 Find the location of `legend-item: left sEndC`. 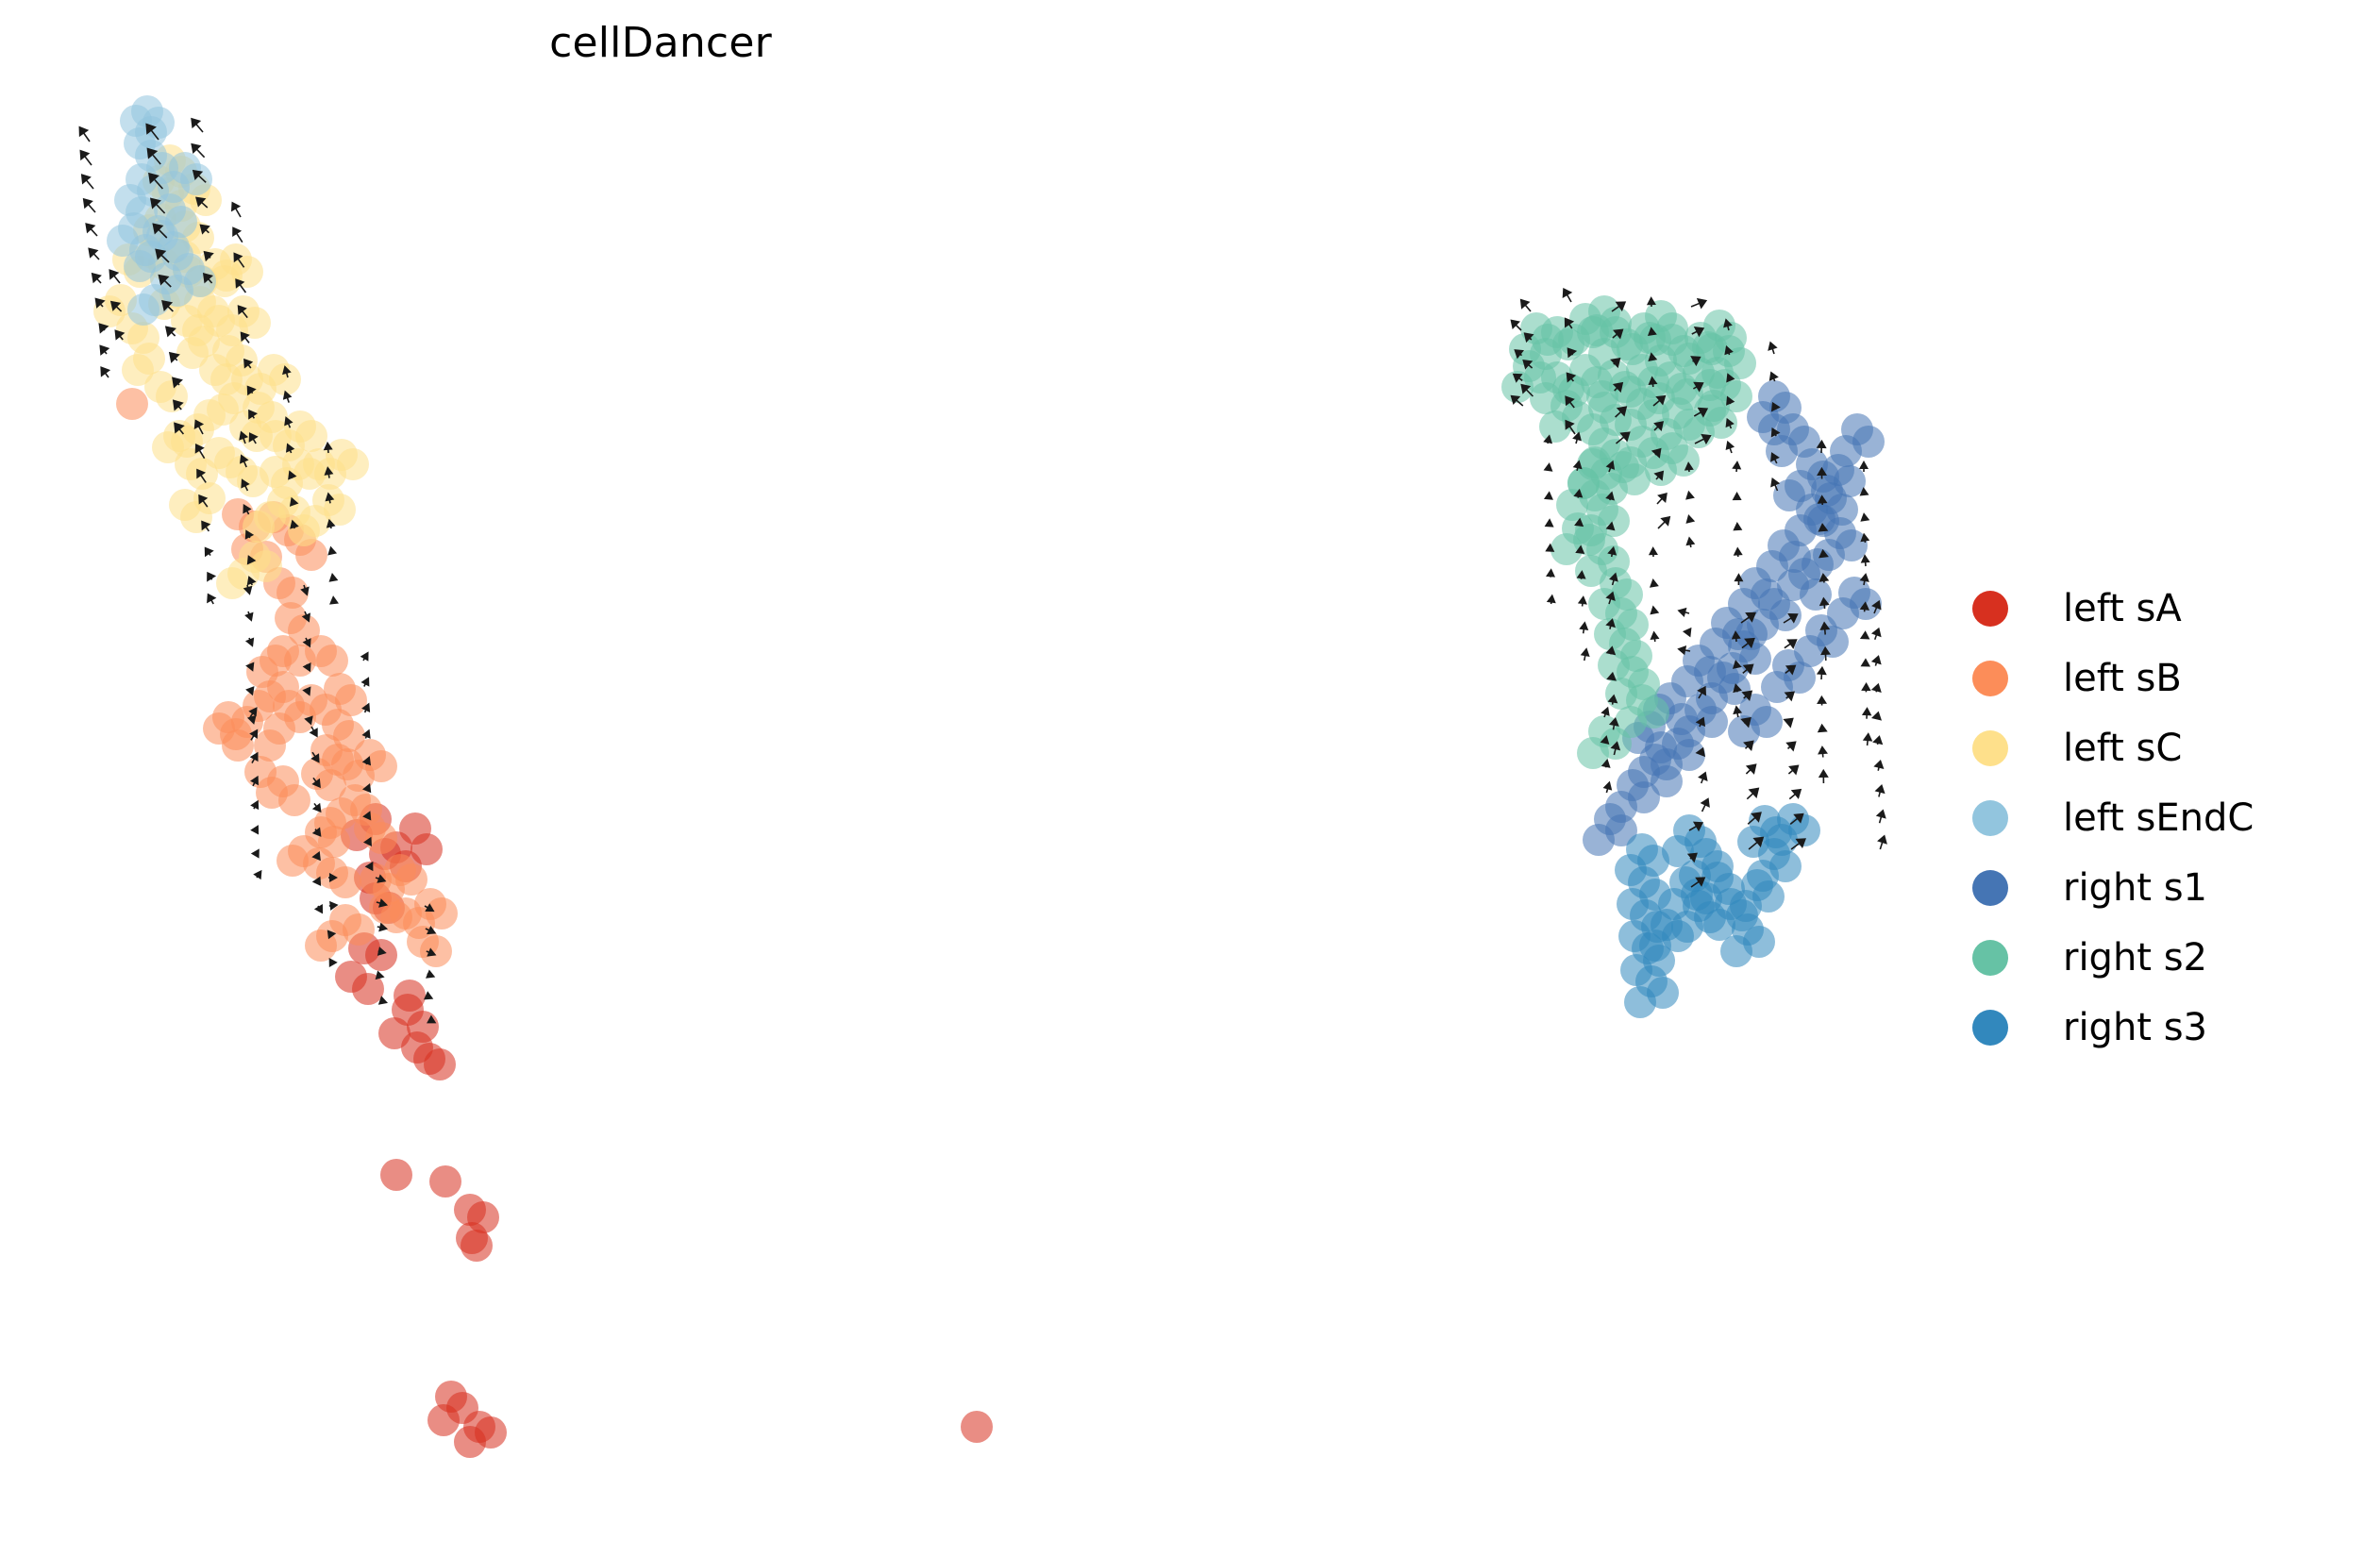

legend-item: left sEndC is located at coordinates (2170, 818).